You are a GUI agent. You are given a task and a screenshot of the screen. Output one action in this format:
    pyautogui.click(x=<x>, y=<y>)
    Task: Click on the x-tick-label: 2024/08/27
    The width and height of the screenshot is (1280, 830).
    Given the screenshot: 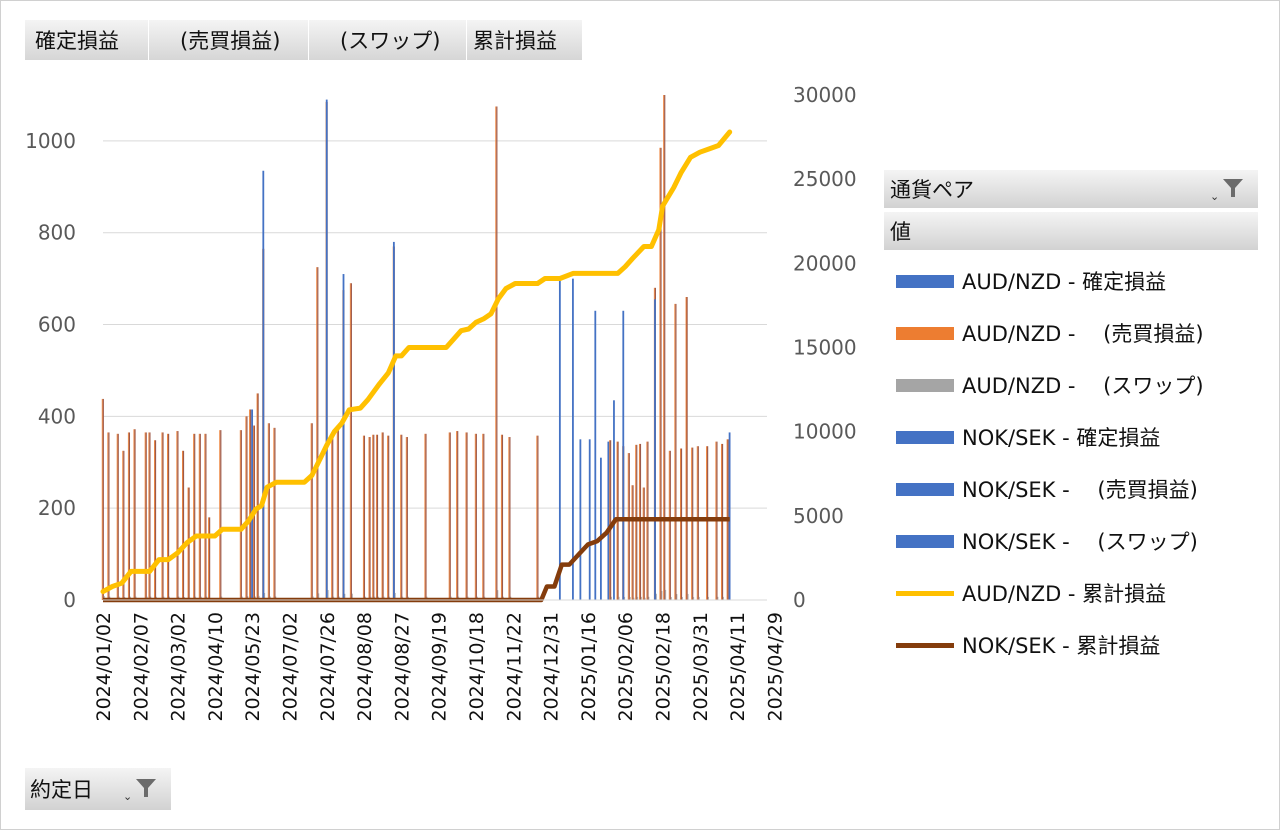 What is the action you would take?
    pyautogui.click(x=402, y=667)
    